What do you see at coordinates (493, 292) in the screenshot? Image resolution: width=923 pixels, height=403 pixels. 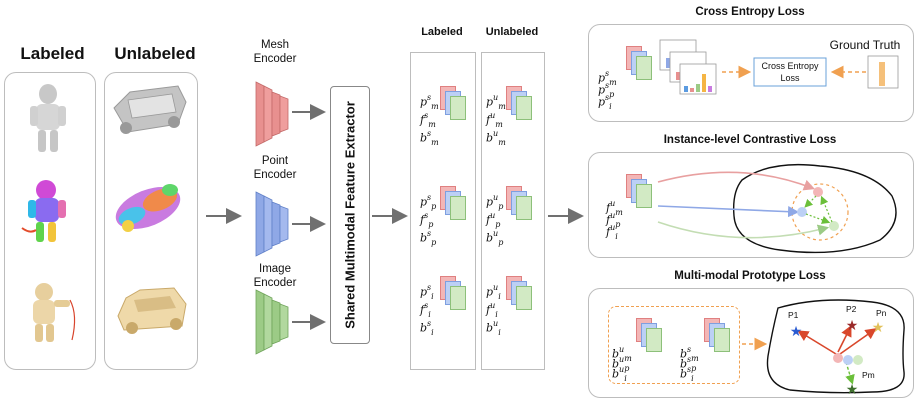 I see `feature-symbol: pui` at bounding box center [493, 292].